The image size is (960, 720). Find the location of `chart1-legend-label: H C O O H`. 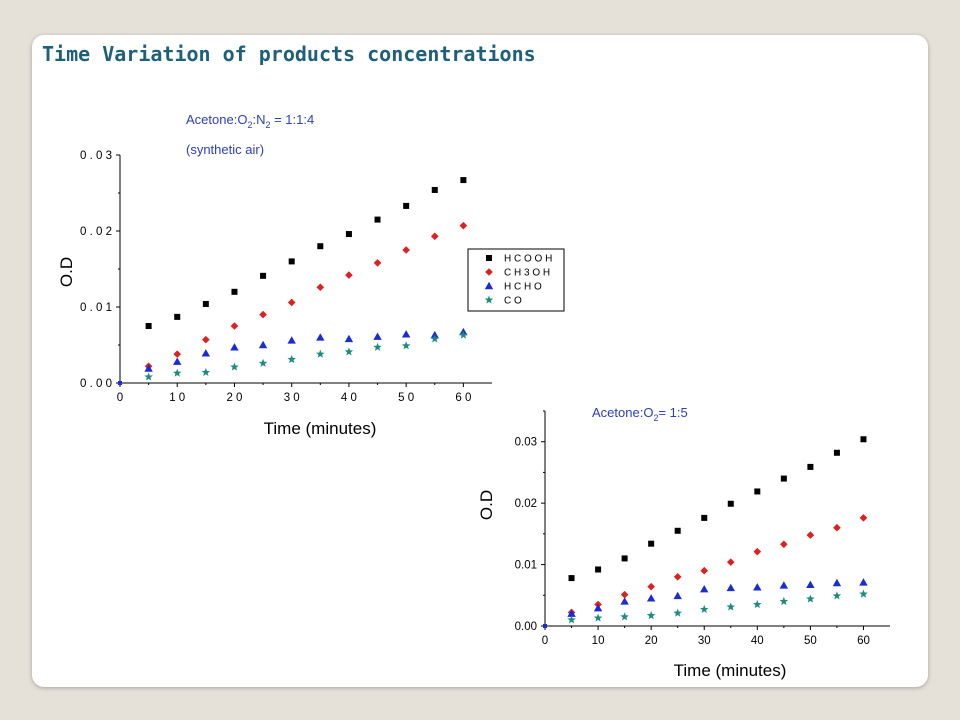

chart1-legend-label: H C O O H is located at coordinates (528, 259).